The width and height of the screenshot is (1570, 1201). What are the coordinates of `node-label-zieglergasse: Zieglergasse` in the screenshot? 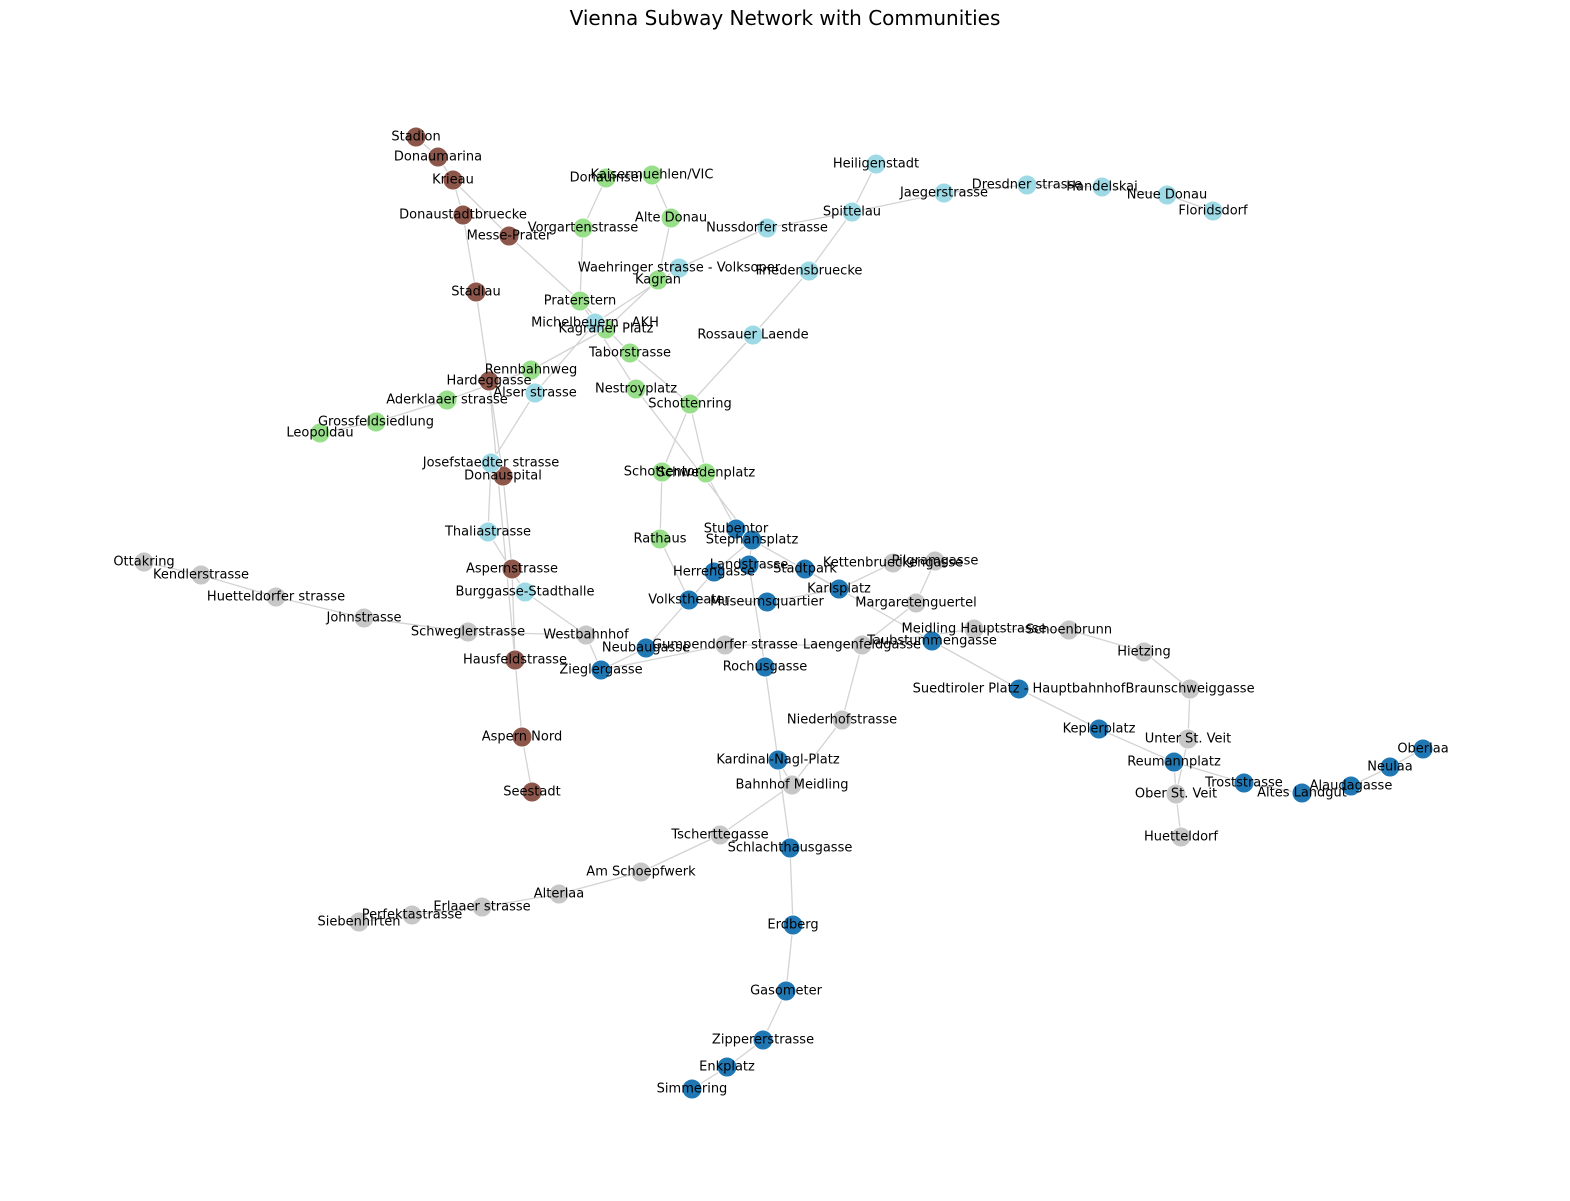 It's located at (600, 670).